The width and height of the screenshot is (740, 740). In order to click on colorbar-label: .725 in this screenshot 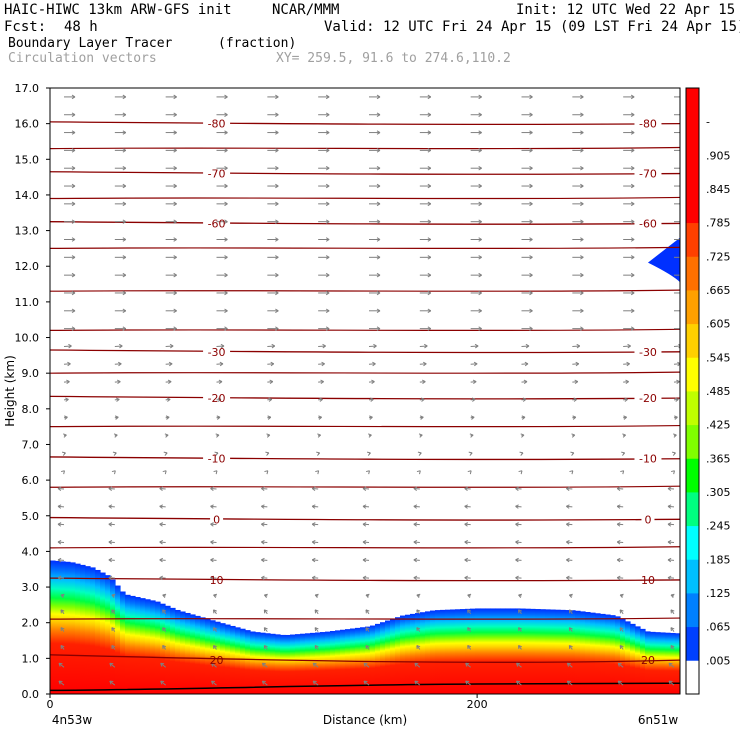, I will do `click(718, 256)`.